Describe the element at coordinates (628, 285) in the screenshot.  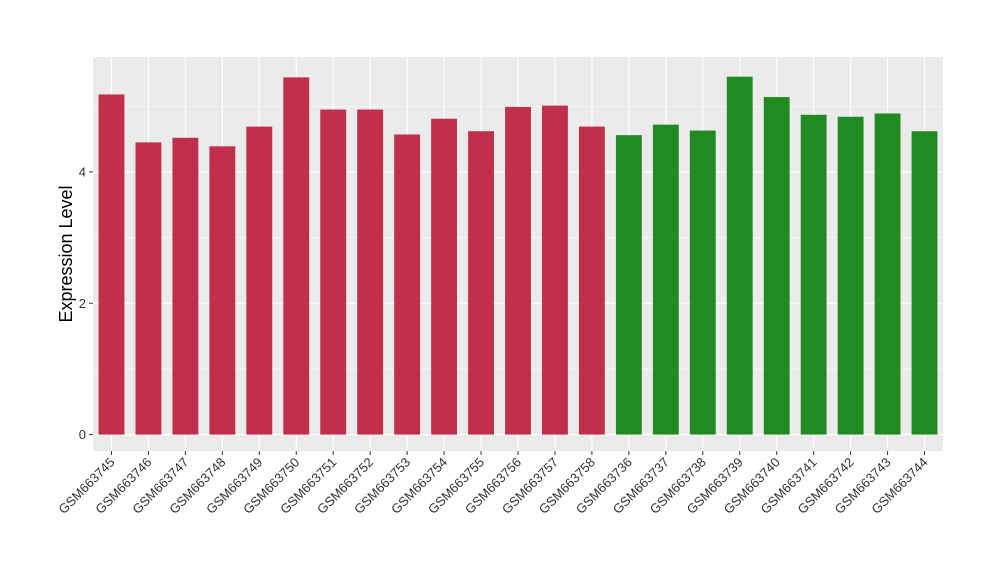
I see `bar-GSM663736` at that location.